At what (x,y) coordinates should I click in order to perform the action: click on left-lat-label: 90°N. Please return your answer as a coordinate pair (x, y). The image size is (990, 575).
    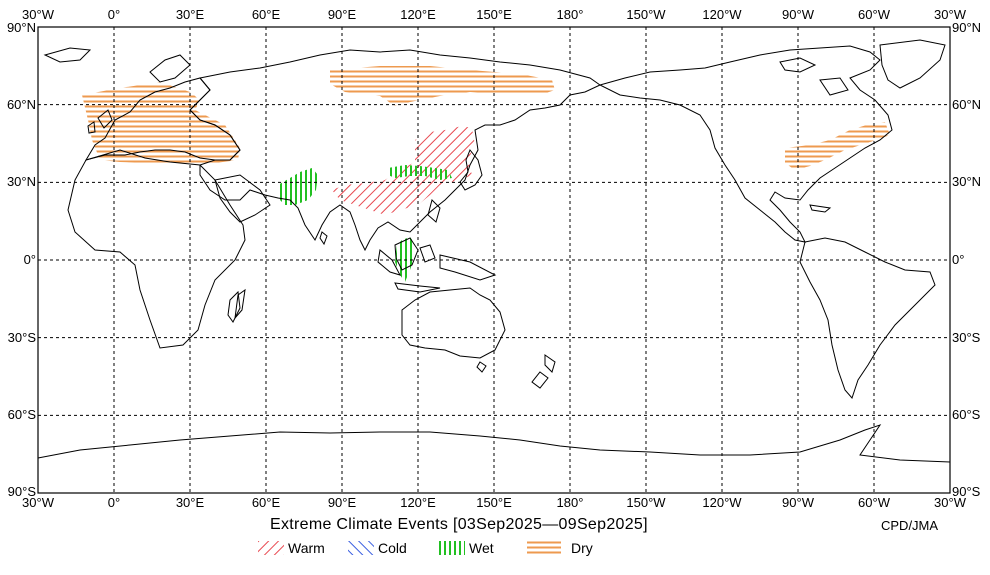
    Looking at the image, I should click on (21, 27).